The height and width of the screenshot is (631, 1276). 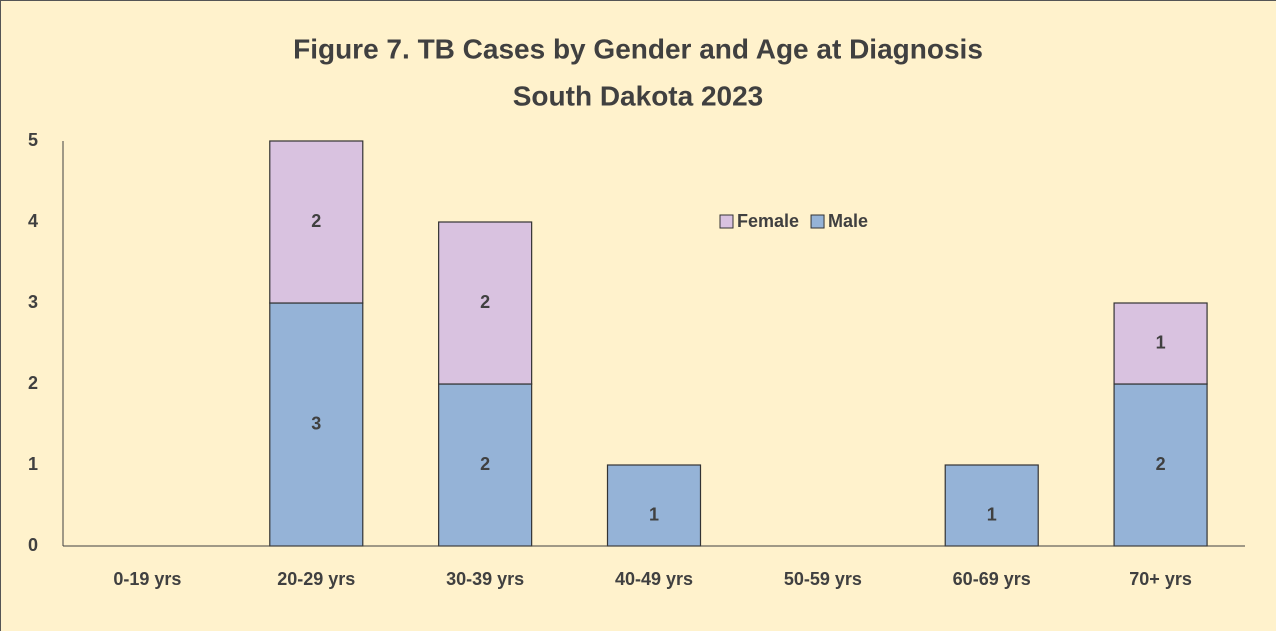 I want to click on x-tick-label: 30-39 yrs, so click(x=485, y=579).